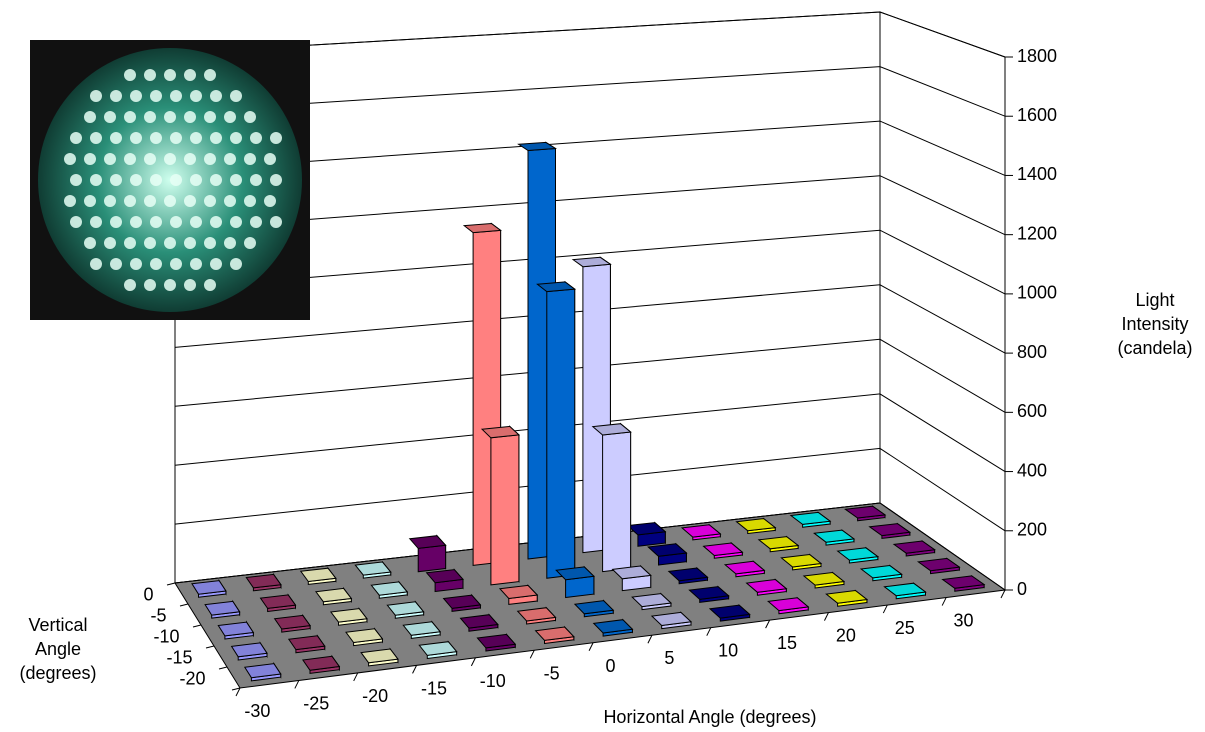  What do you see at coordinates (964, 621) in the screenshot?
I see `x-tick-label: 30` at bounding box center [964, 621].